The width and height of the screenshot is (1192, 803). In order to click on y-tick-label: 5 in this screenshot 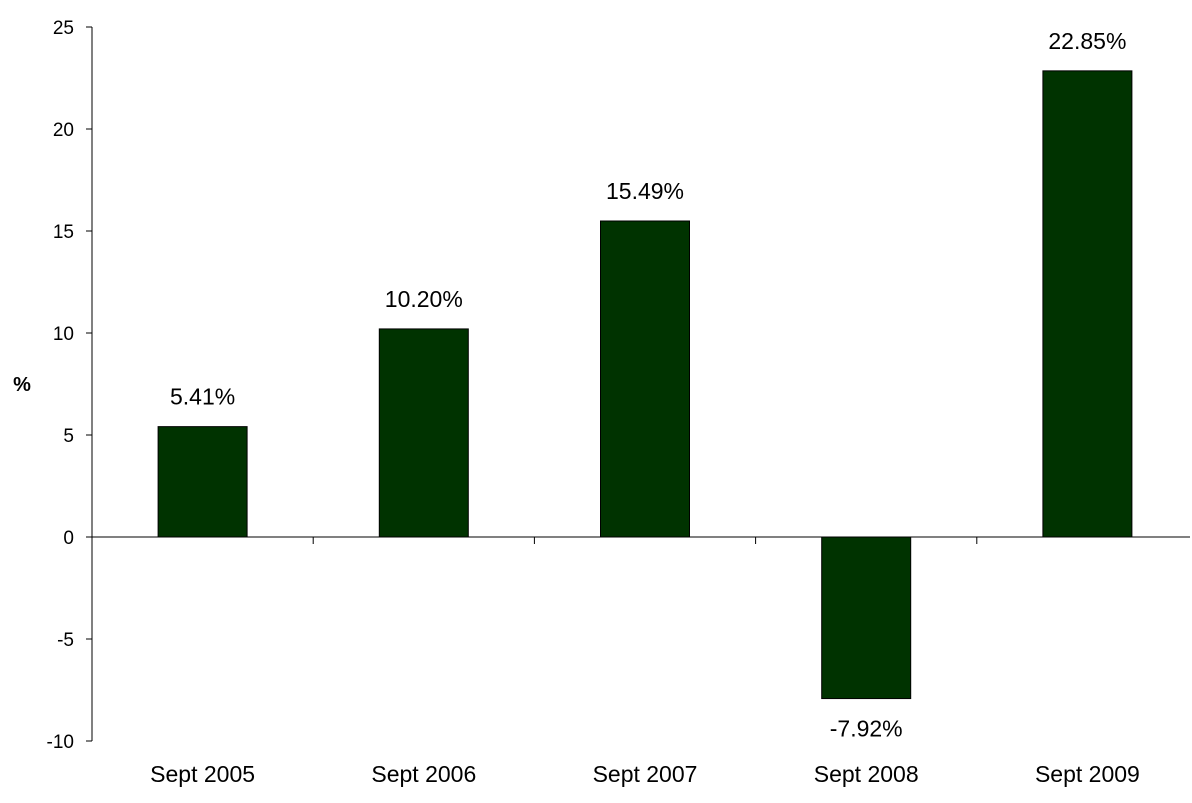, I will do `click(68, 436)`.